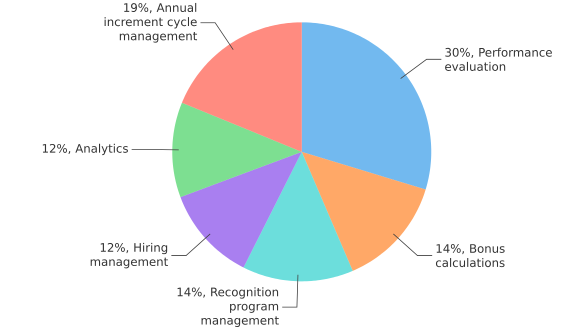 The width and height of the screenshot is (573, 330). Describe the element at coordinates (470, 256) in the screenshot. I see `slice-label: 14%, Bonus calculations` at that location.